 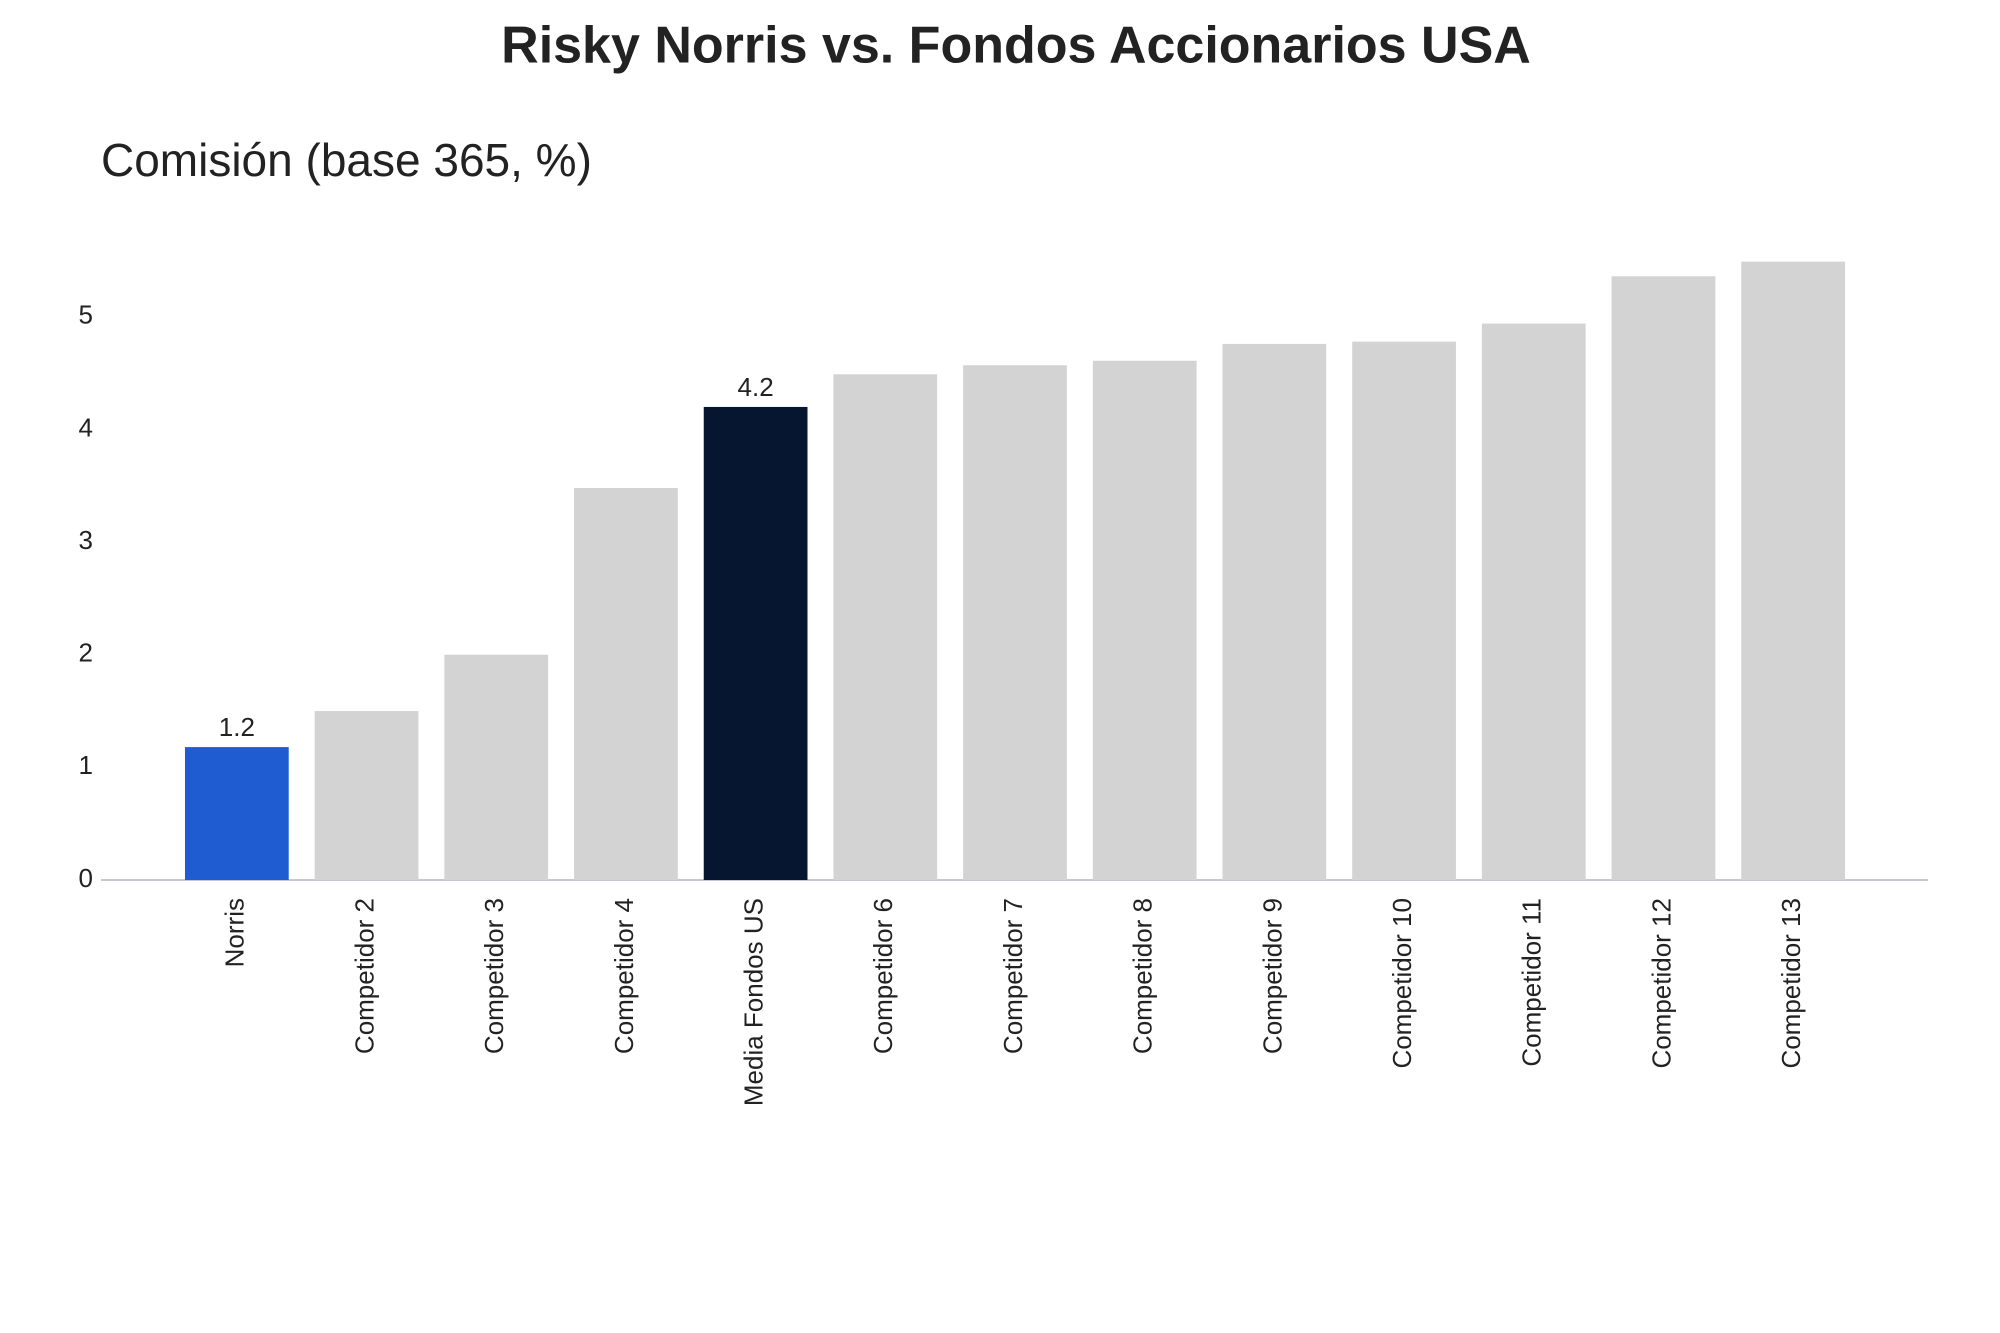 What do you see at coordinates (753, 1002) in the screenshot?
I see `x-tick-label: Media Fondos US` at bounding box center [753, 1002].